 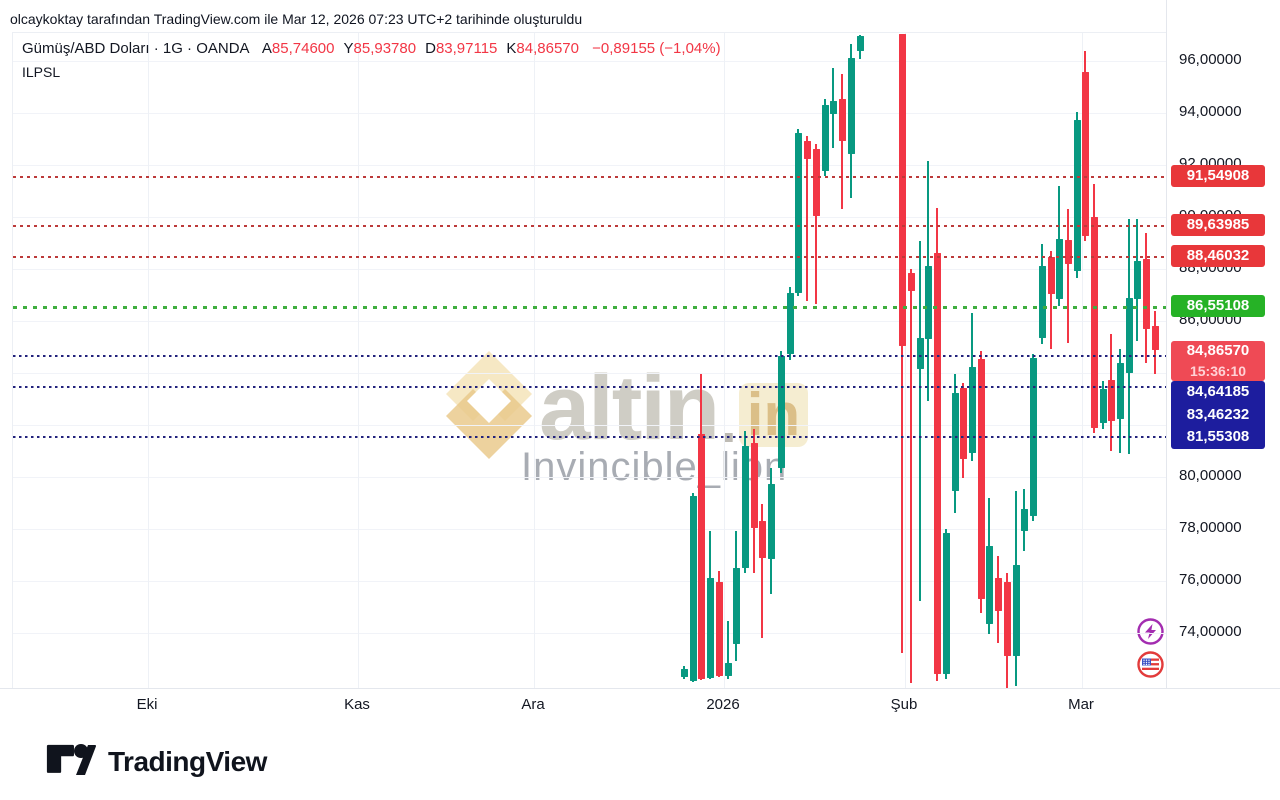 I want to click on us-flag-event-icon, so click(x=1150, y=664).